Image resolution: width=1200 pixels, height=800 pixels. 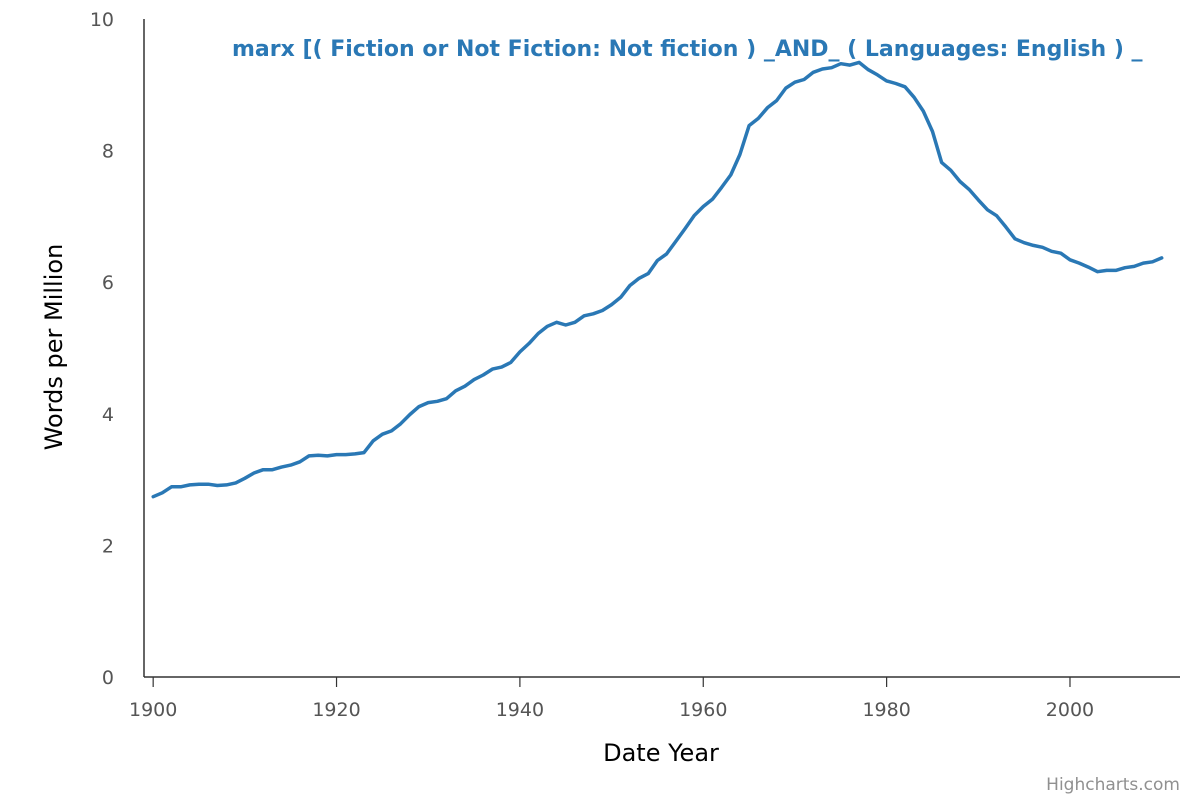 I want to click on y-axis-title: Words per Million, so click(x=54, y=347).